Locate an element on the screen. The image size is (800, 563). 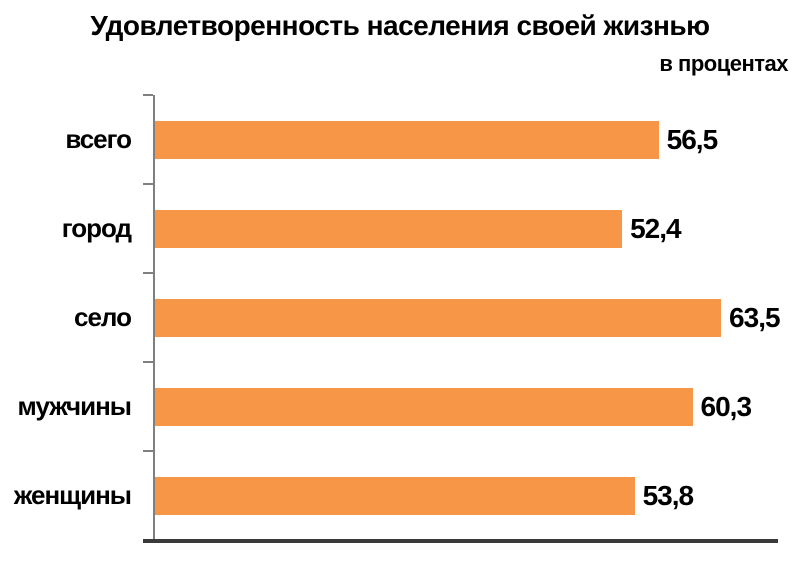
bar-row-5: 53,8 is located at coordinates (467, 495).